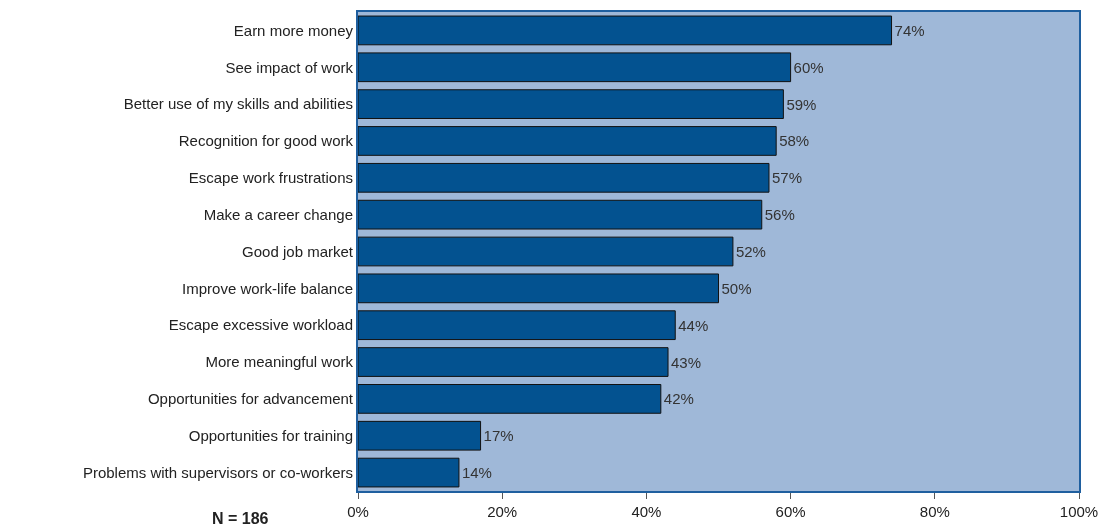 Image resolution: width=1108 pixels, height=531 pixels. Describe the element at coordinates (779, 215) in the screenshot. I see `data-label: 56%` at that location.